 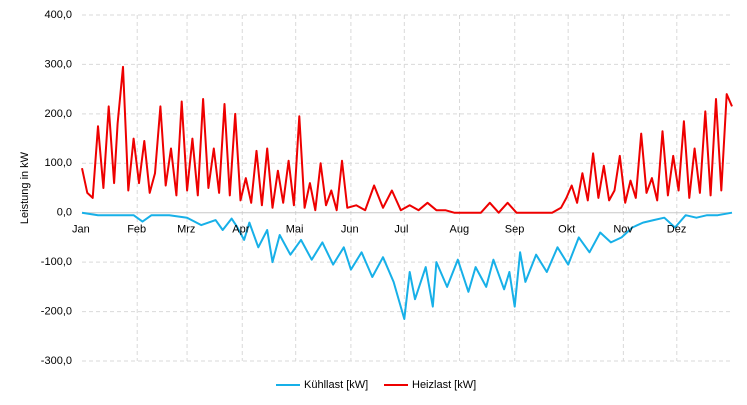 I want to click on x-tick-label: Feb, so click(x=136, y=230).